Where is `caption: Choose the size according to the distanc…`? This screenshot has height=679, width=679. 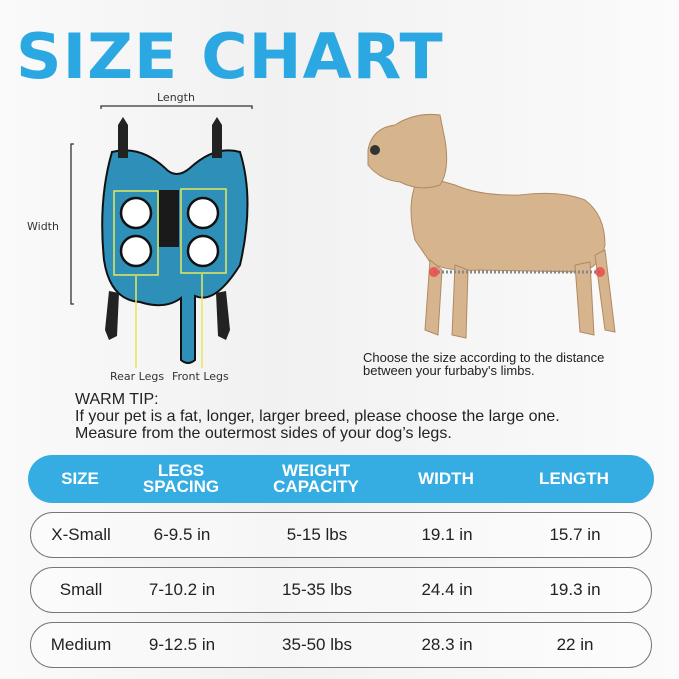
caption: Choose the size according to the distanc… is located at coordinates (483, 364).